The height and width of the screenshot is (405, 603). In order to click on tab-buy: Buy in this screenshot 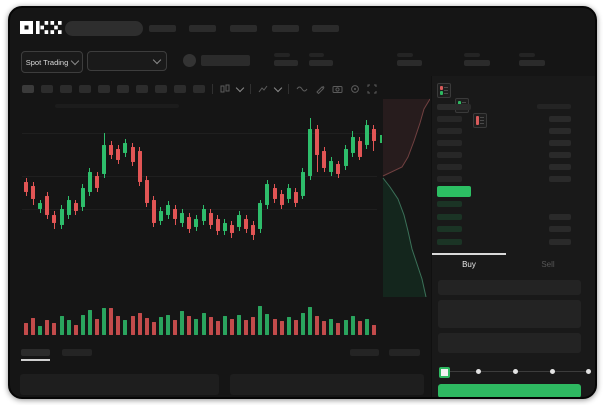, I will do `click(469, 264)`.